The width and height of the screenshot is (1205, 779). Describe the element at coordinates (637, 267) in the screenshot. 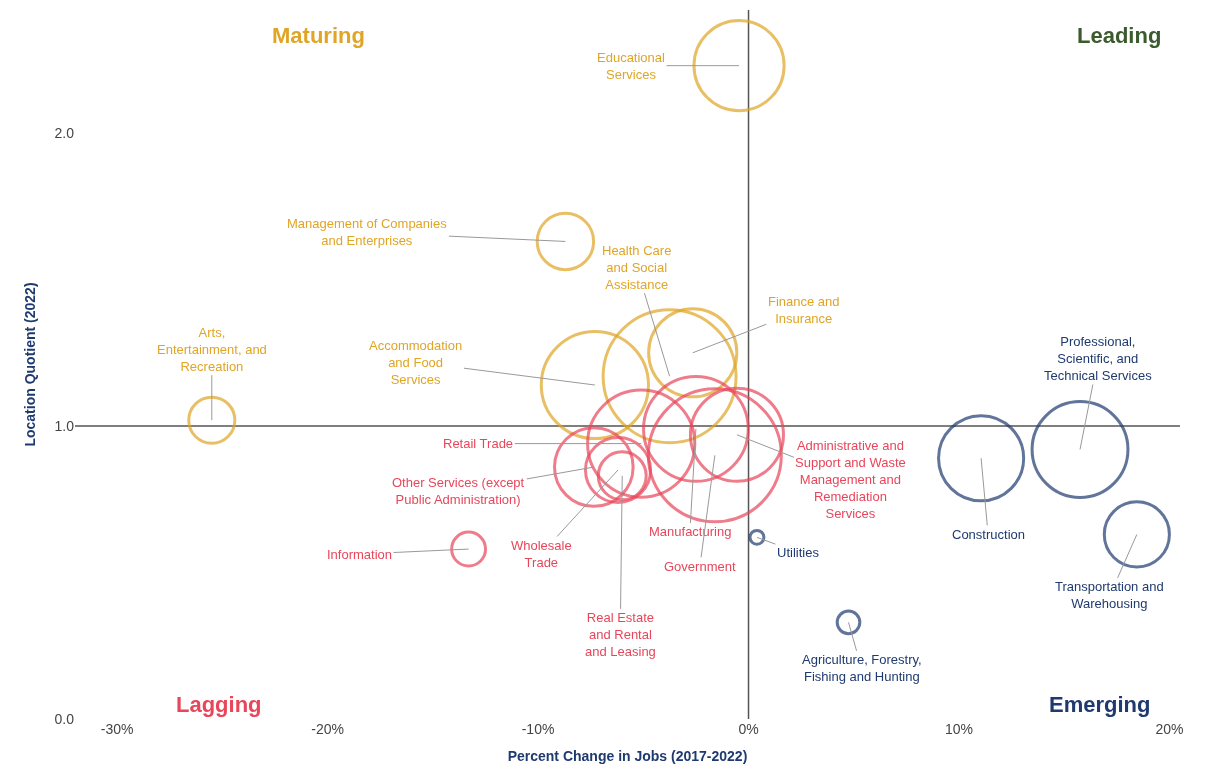

I see `annotation: Health Care and Social Assistance` at that location.